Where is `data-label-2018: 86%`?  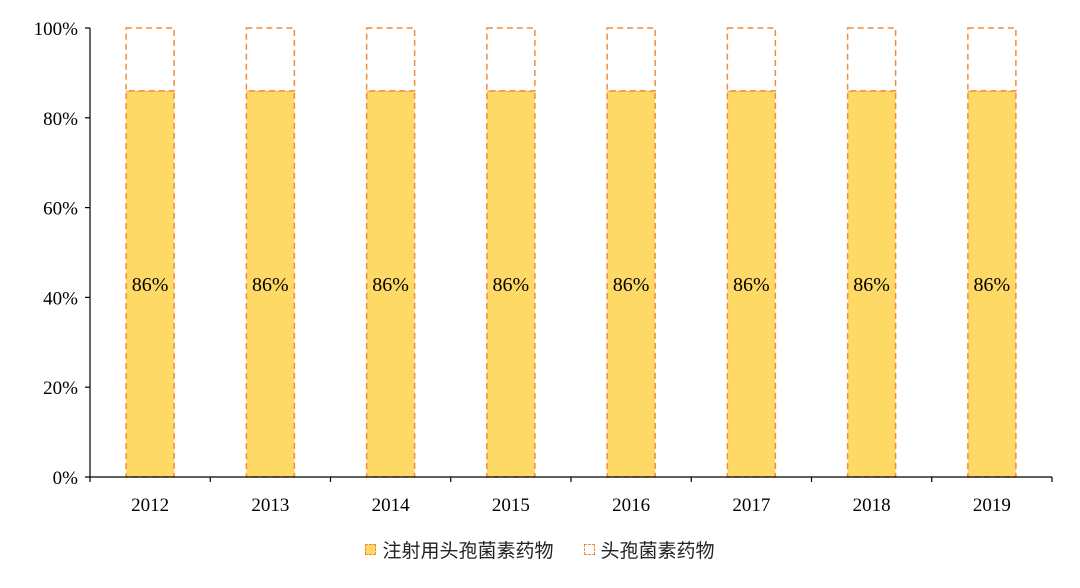
data-label-2018: 86% is located at coordinates (871, 285).